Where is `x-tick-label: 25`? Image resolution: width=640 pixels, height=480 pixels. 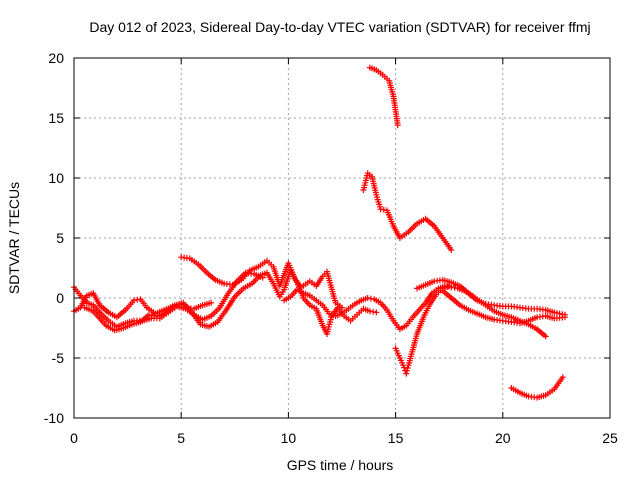
x-tick-label: 25 is located at coordinates (610, 438).